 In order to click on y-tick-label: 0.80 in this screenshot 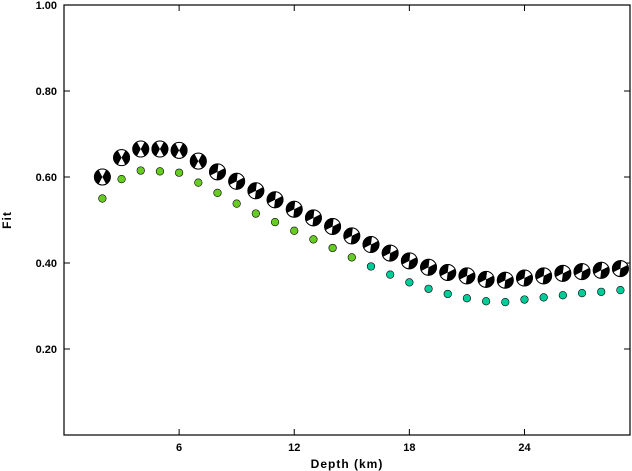, I will do `click(46, 92)`.